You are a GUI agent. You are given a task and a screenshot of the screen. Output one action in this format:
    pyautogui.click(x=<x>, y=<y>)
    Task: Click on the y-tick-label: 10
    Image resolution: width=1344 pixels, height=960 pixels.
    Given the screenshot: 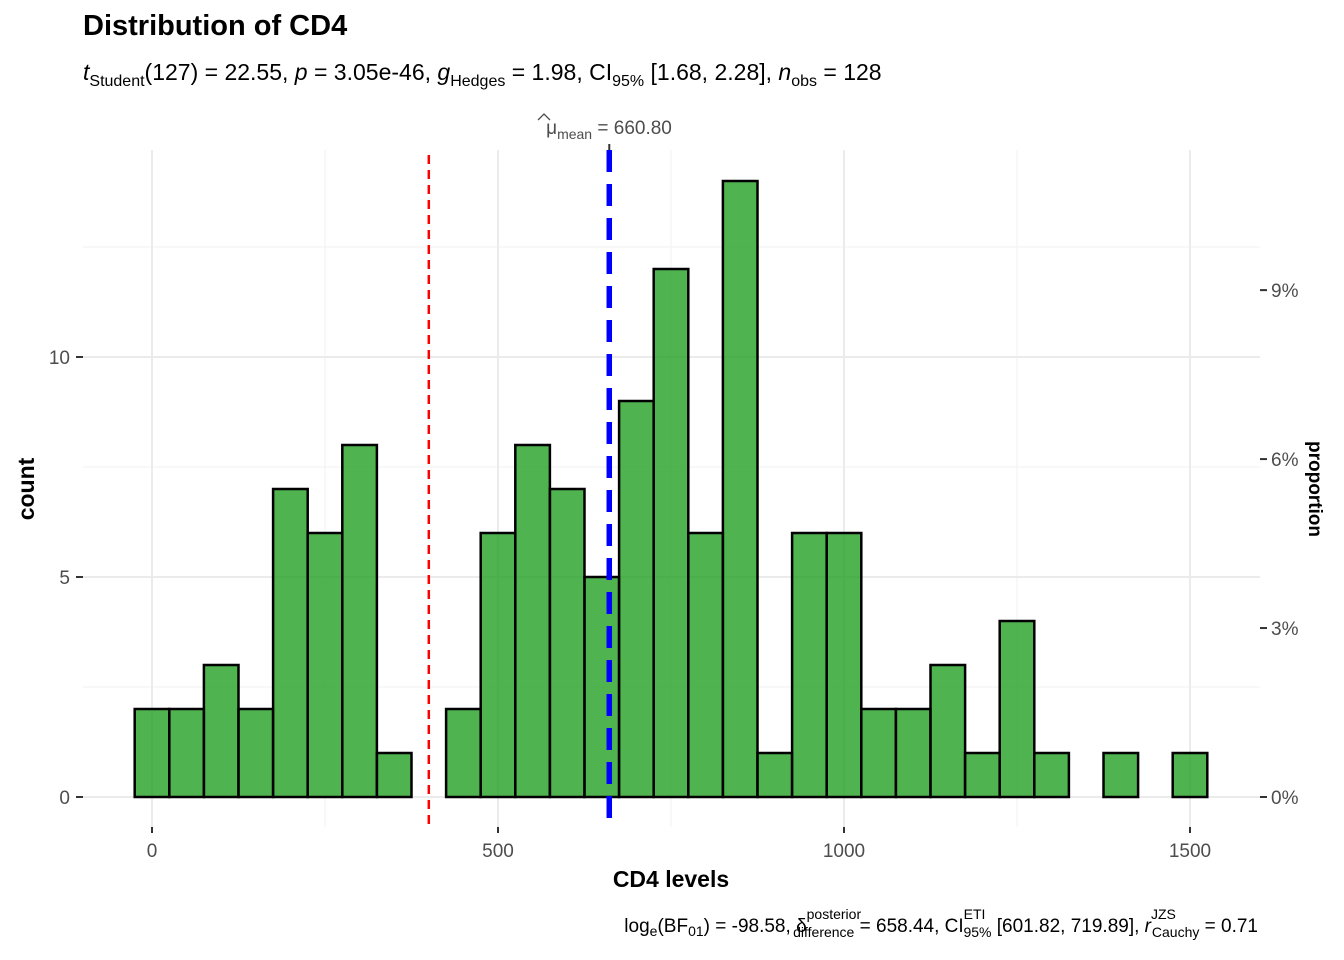 What is the action you would take?
    pyautogui.click(x=59, y=358)
    